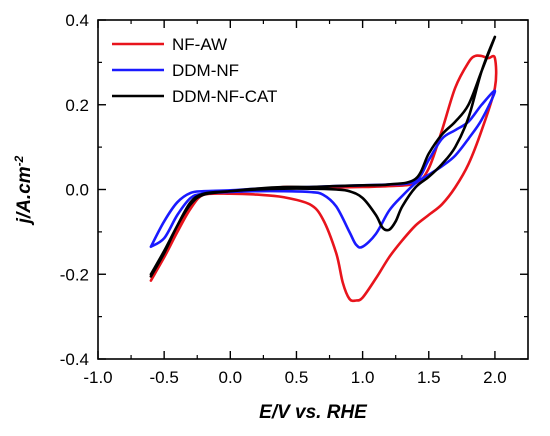  I want to click on y-tick-label: 0.2, so click(77, 105).